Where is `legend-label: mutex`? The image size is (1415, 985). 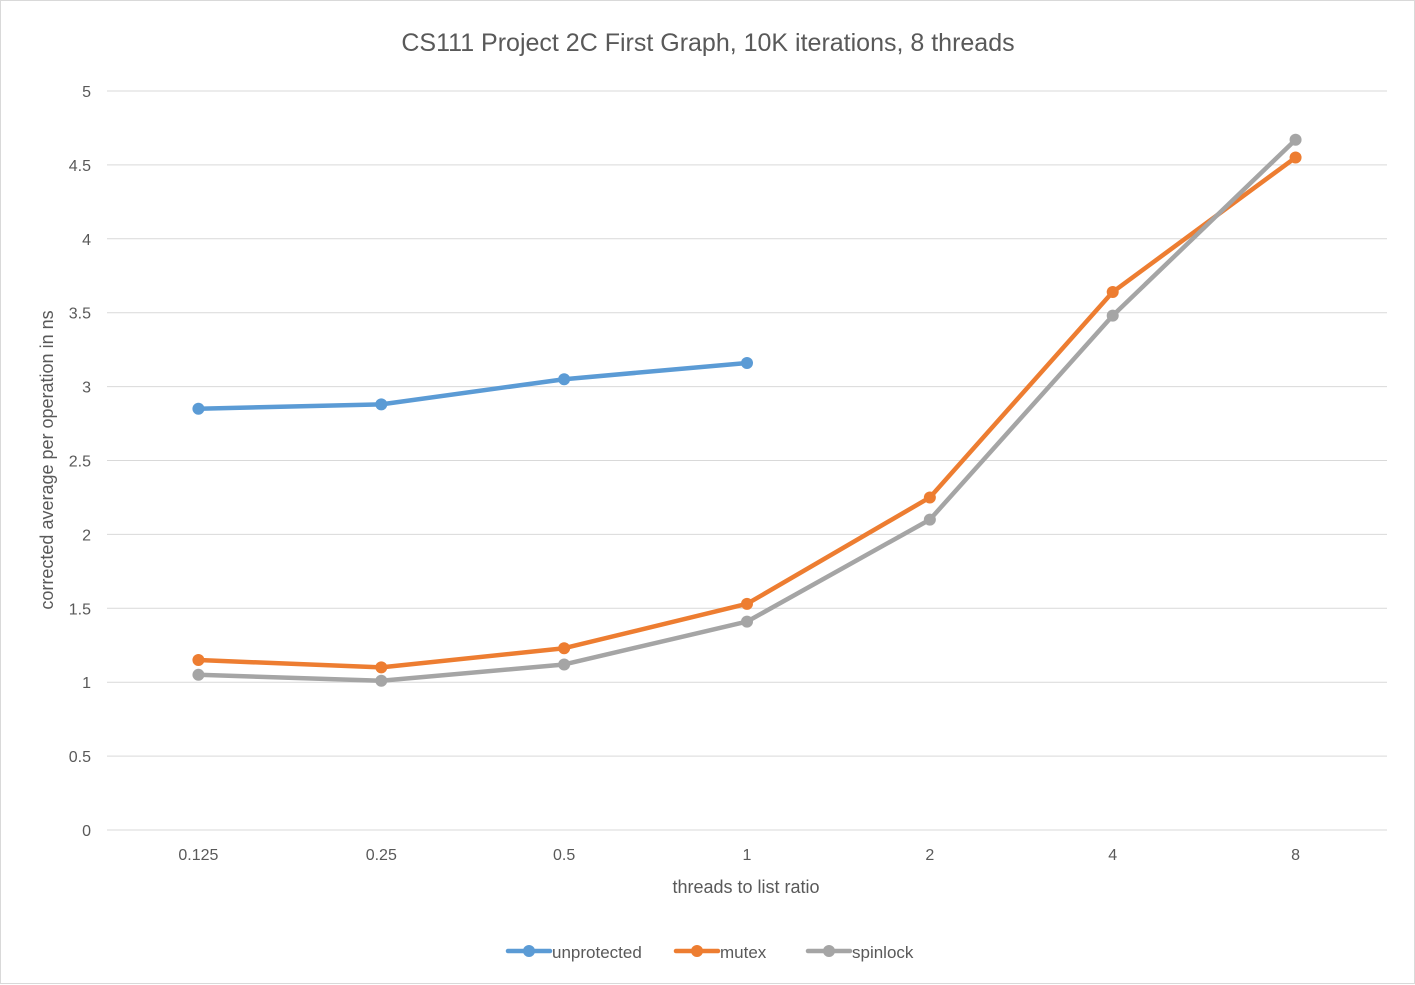 legend-label: mutex is located at coordinates (743, 952).